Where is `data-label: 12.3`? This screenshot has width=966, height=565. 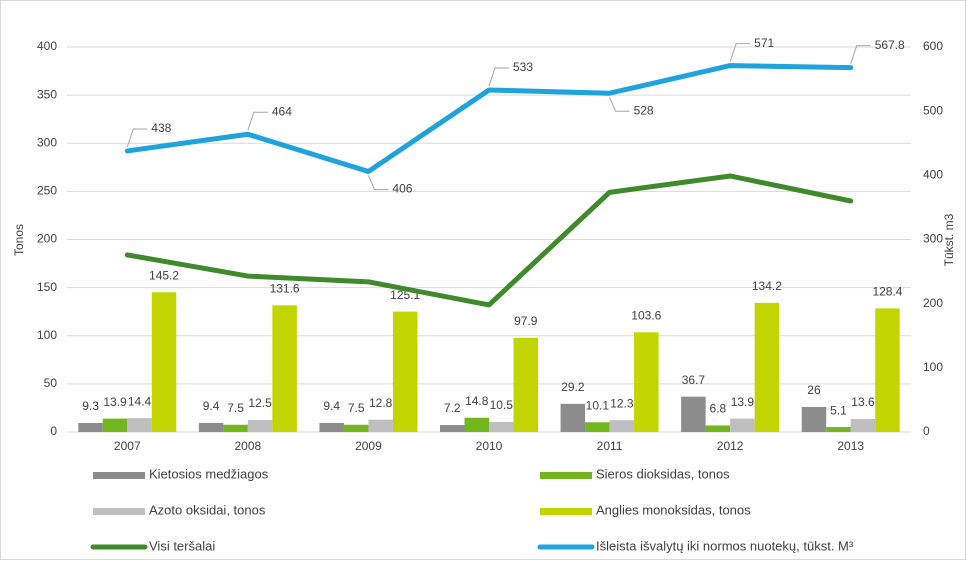
data-label: 12.3 is located at coordinates (622, 403).